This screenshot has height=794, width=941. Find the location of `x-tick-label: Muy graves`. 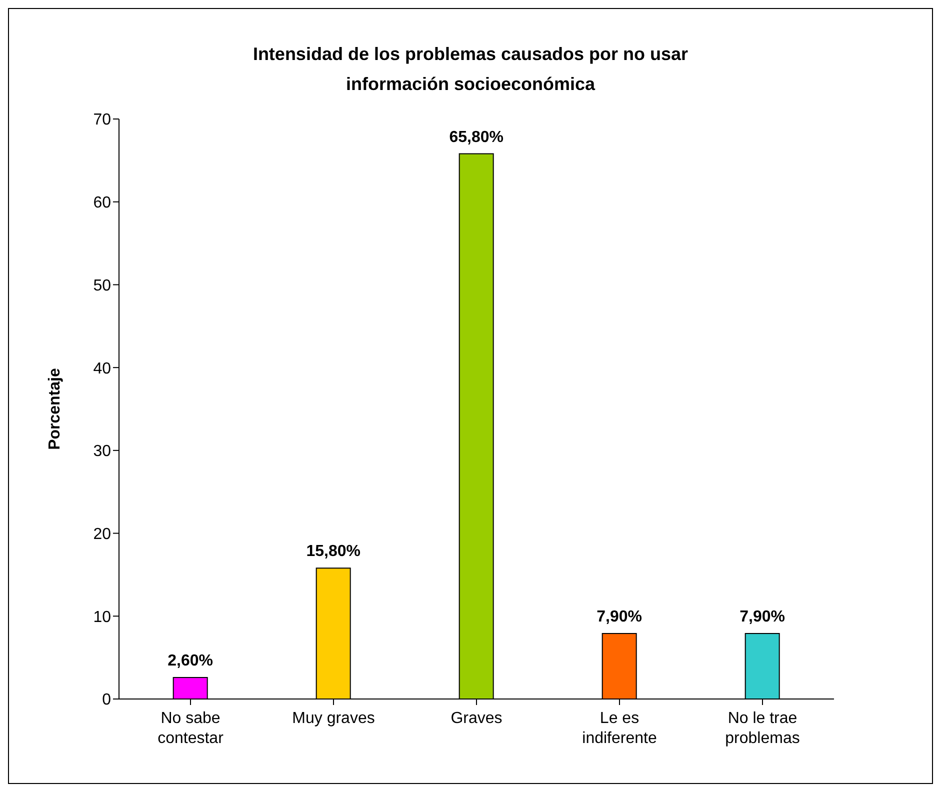

x-tick-label: Muy graves is located at coordinates (333, 718).